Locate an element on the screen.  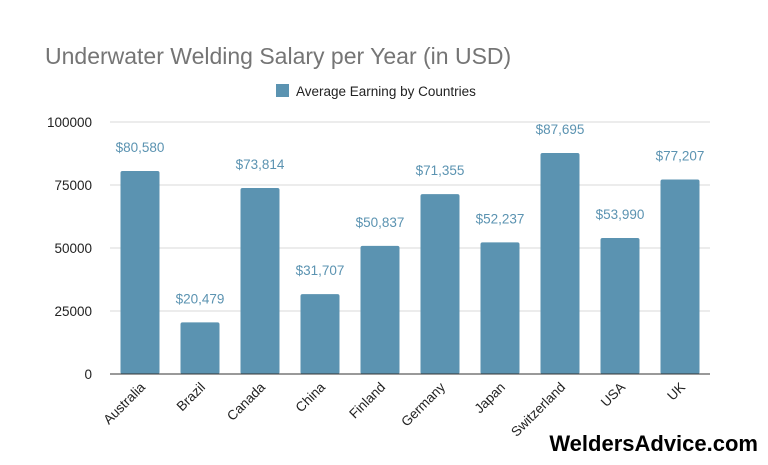
data-label: $31,707 is located at coordinates (320, 270).